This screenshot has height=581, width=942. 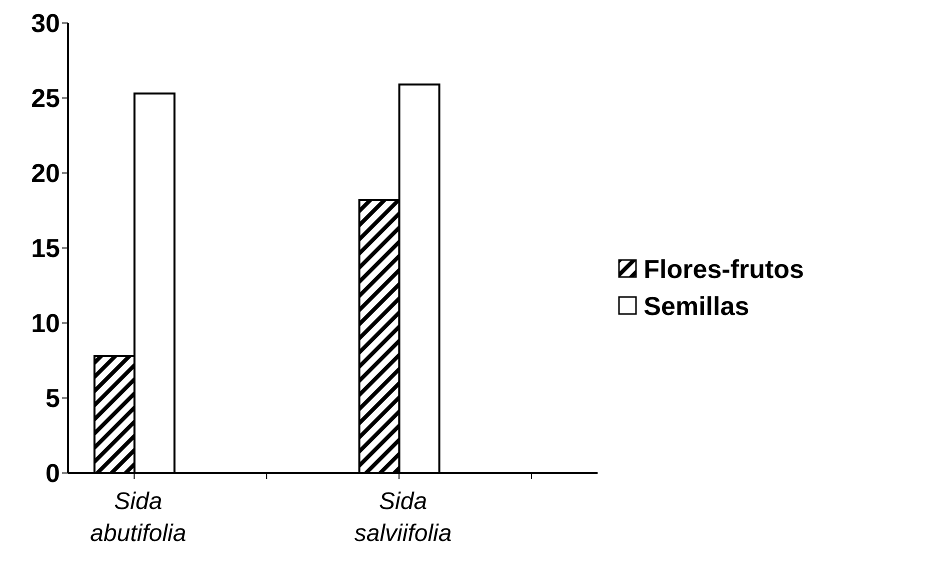 I want to click on y-tick-label: 25, so click(x=45, y=98).